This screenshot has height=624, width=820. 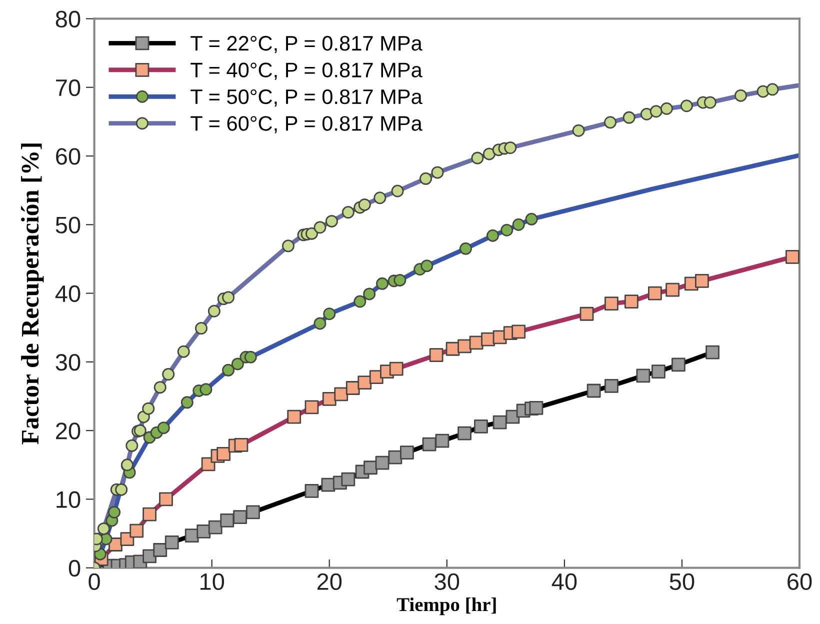 What do you see at coordinates (68, 431) in the screenshot?
I see `y-tick-label: 20` at bounding box center [68, 431].